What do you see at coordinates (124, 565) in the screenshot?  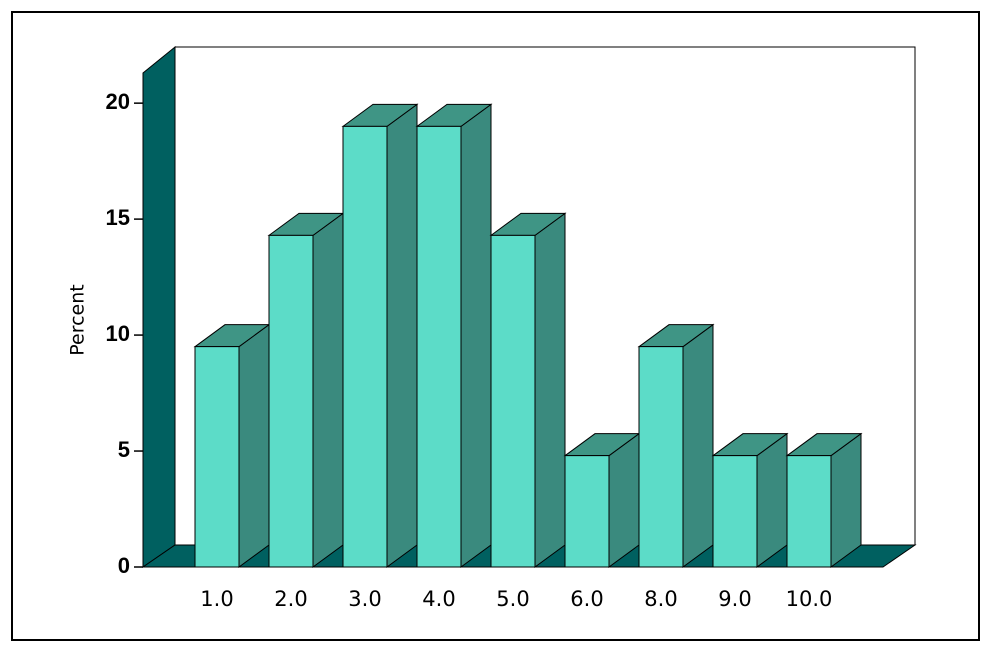 I see `y-tick-label: 0` at bounding box center [124, 565].